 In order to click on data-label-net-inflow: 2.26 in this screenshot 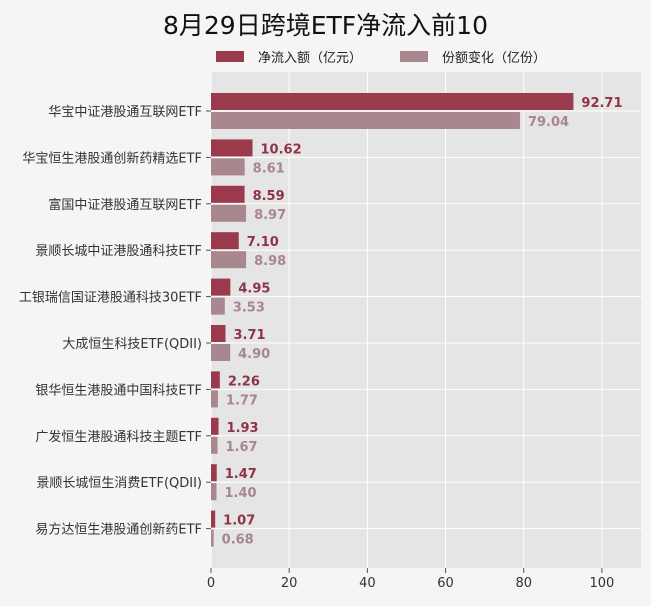, I will do `click(244, 381)`.